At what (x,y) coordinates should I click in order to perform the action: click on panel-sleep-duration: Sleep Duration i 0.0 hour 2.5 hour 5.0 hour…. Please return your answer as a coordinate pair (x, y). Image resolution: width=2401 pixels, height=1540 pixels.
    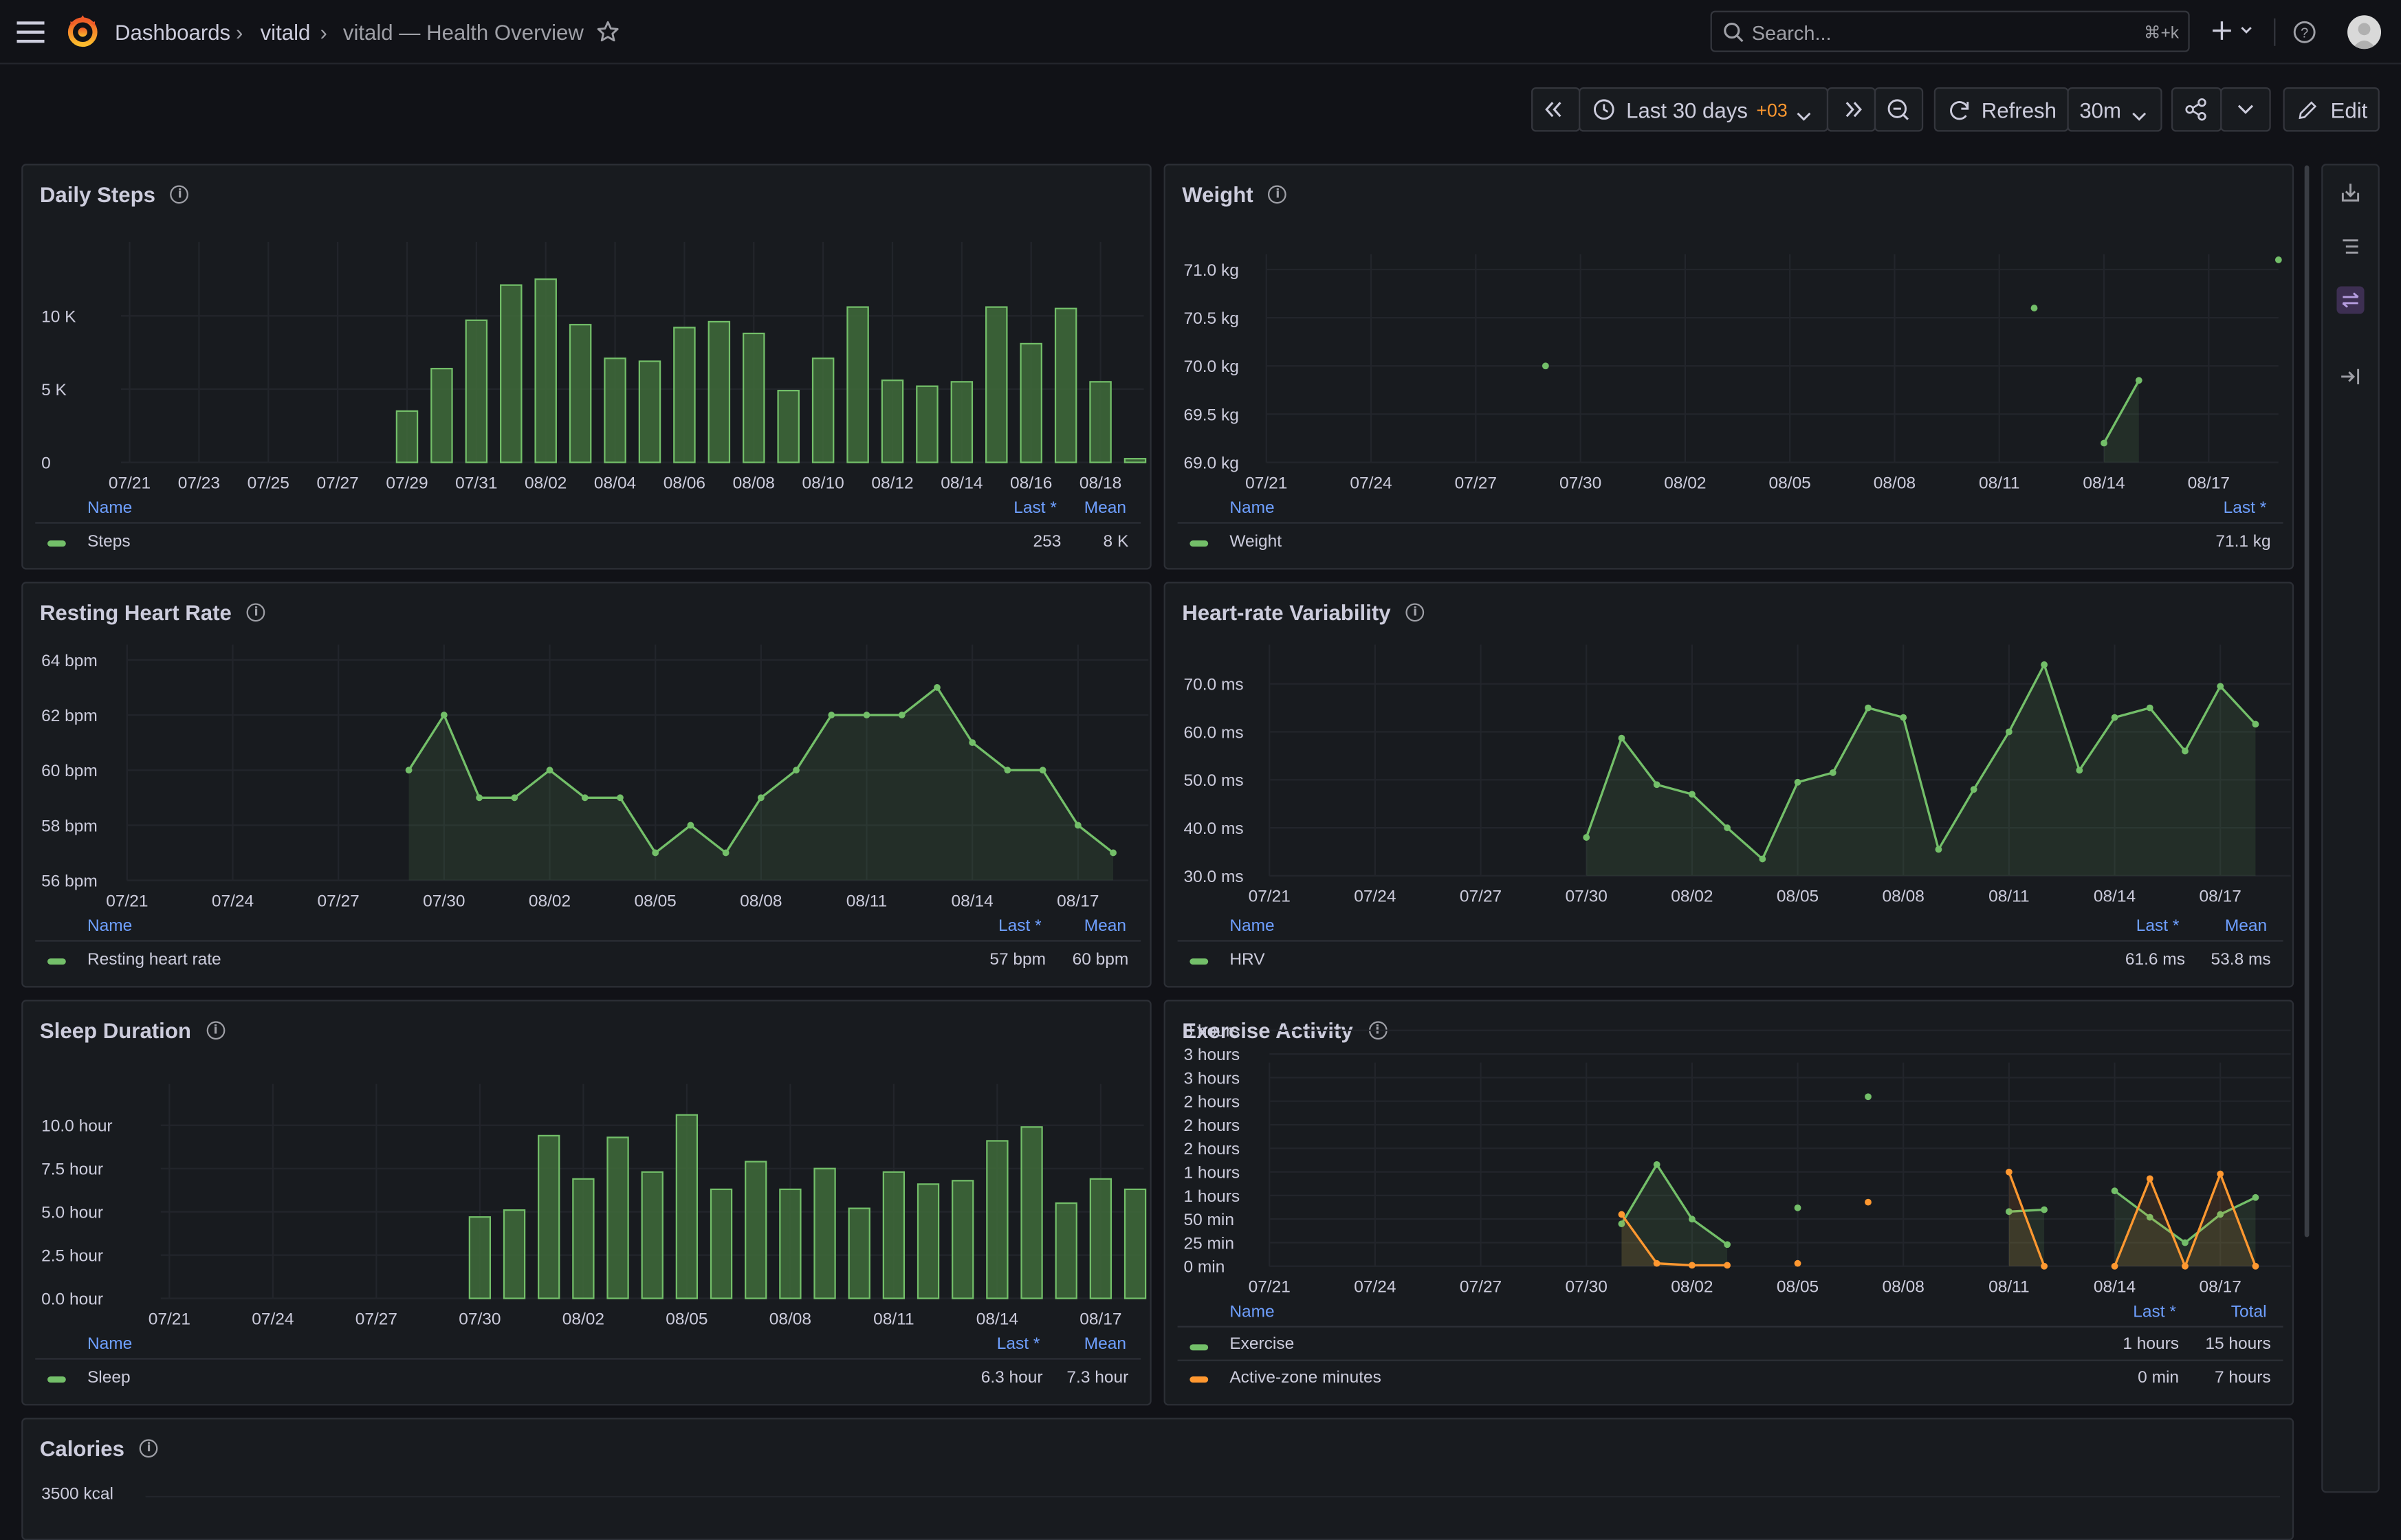
    Looking at the image, I should click on (586, 1203).